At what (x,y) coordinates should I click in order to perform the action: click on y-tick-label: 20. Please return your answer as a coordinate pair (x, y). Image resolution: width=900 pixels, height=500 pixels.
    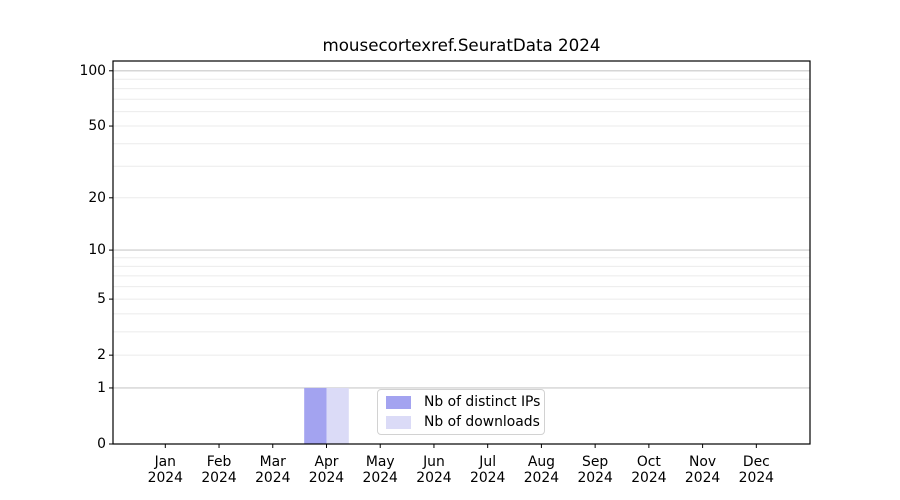
    Looking at the image, I should click on (97, 198).